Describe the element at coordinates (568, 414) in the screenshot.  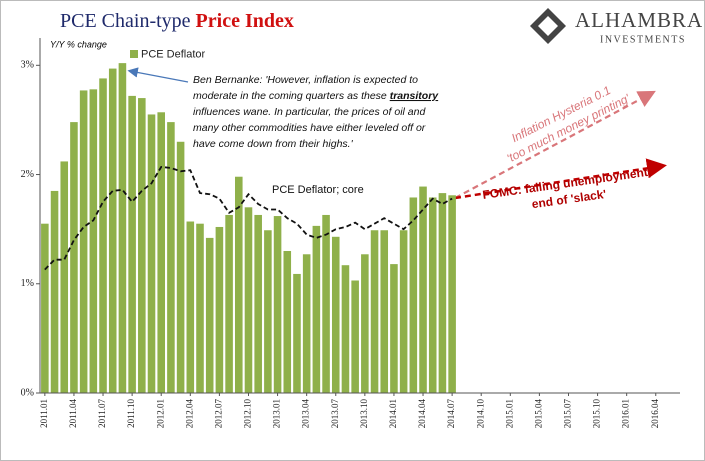
I see `x-tick-label: 2015.07` at that location.